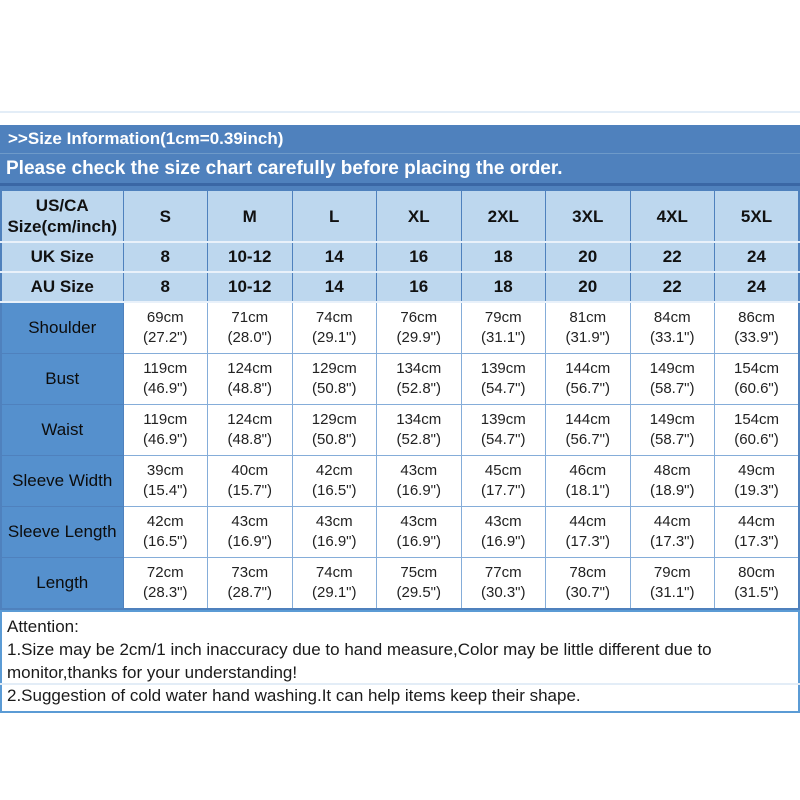 Image resolution: width=800 pixels, height=800 pixels. Describe the element at coordinates (672, 215) in the screenshot. I see `size-col-4xl: 4XL` at that location.